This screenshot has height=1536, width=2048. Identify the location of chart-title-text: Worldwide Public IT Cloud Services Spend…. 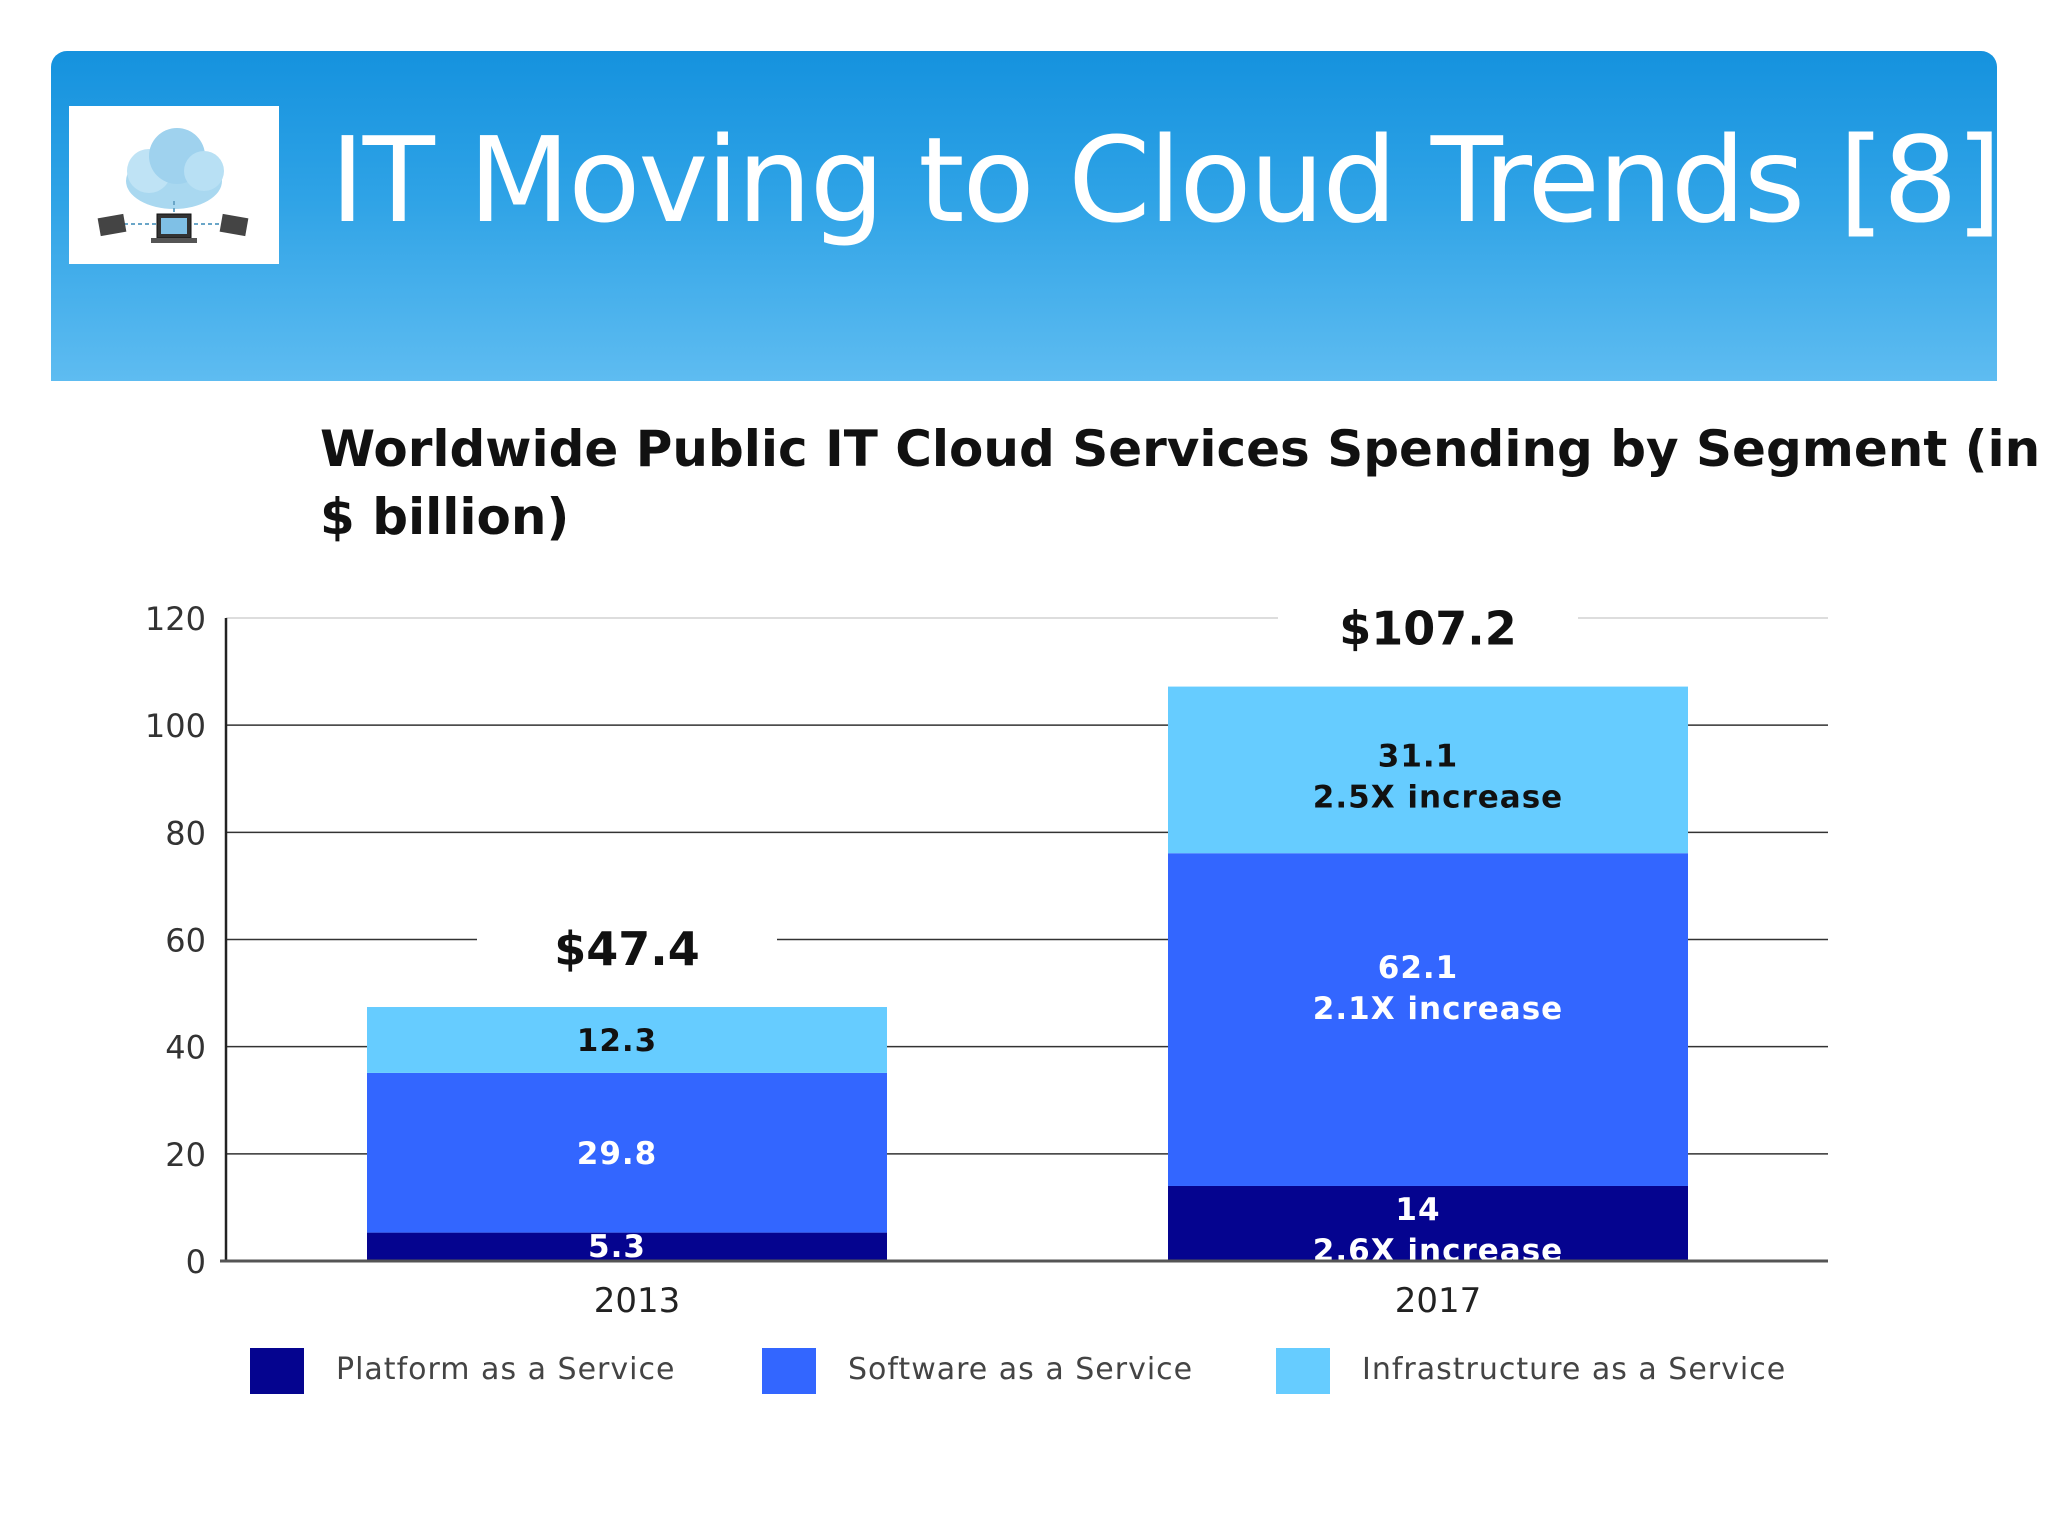
(1180, 483).